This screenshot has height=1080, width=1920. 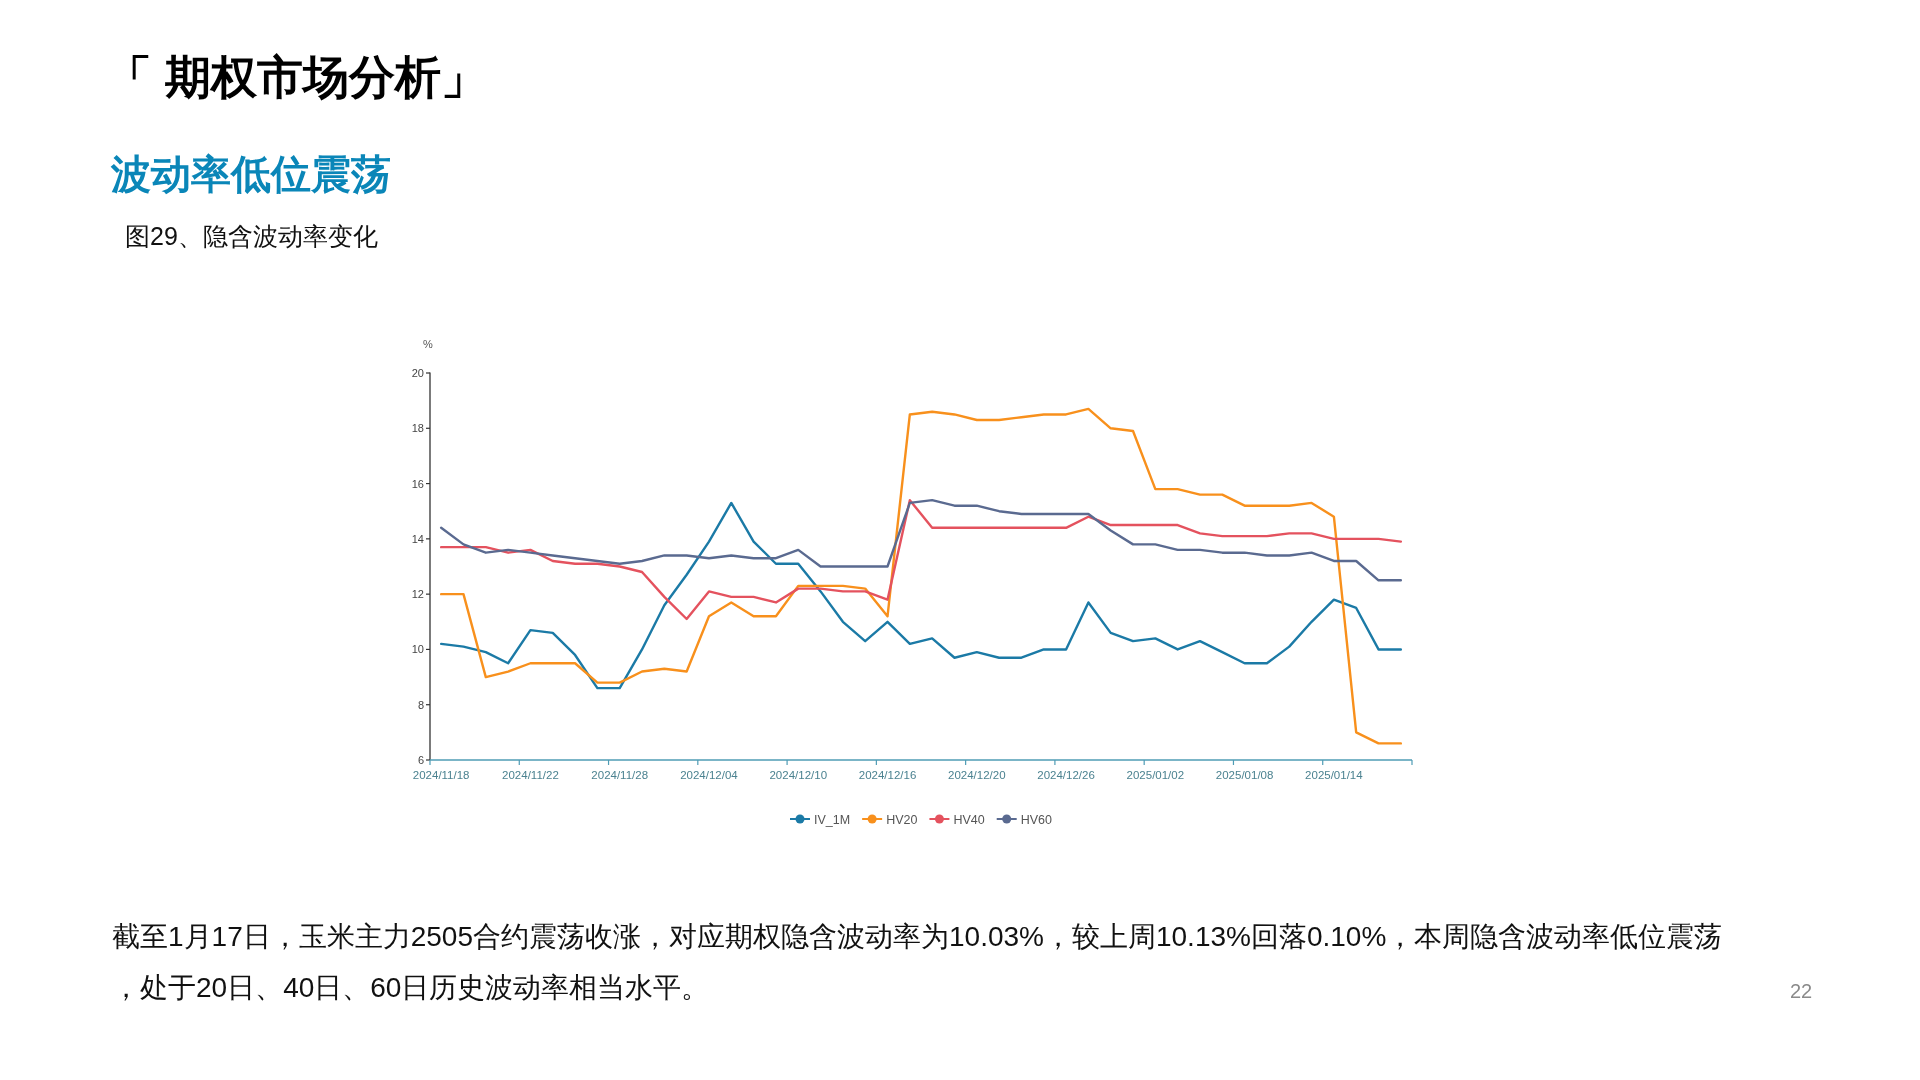 I want to click on legend-item: HV40, so click(x=956, y=819).